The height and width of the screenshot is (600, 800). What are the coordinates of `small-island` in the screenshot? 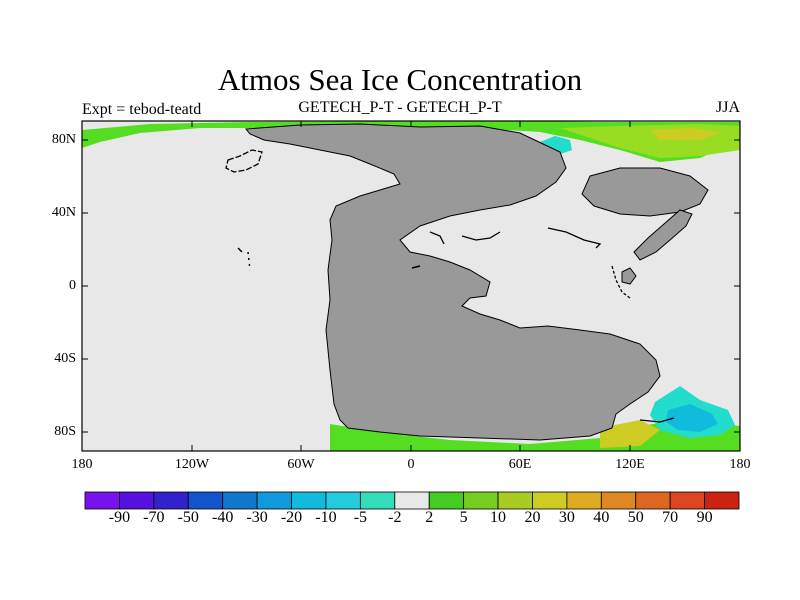 It's located at (629, 276).